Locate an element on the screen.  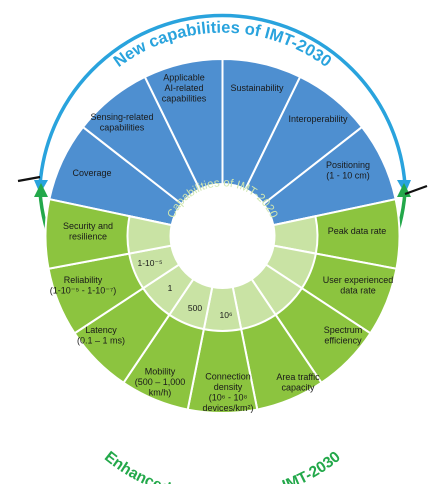
green-arrow-right-icon is located at coordinates (404, 190).